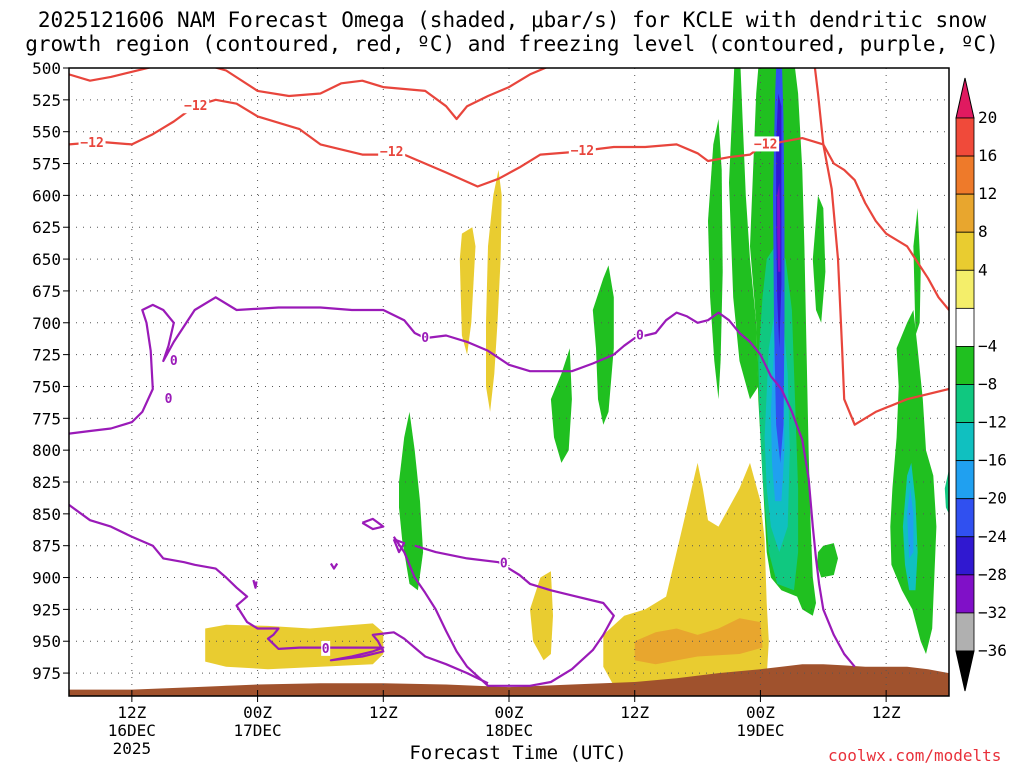  What do you see at coordinates (915, 755) in the screenshot?
I see `source-credit: coolwx.com/modelts` at bounding box center [915, 755].